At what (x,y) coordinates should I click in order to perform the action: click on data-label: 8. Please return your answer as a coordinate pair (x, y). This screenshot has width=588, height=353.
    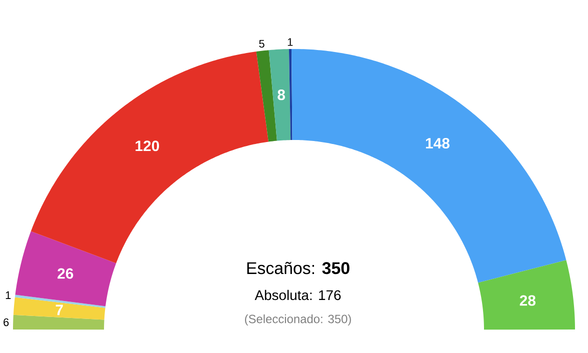
    Looking at the image, I should click on (282, 95).